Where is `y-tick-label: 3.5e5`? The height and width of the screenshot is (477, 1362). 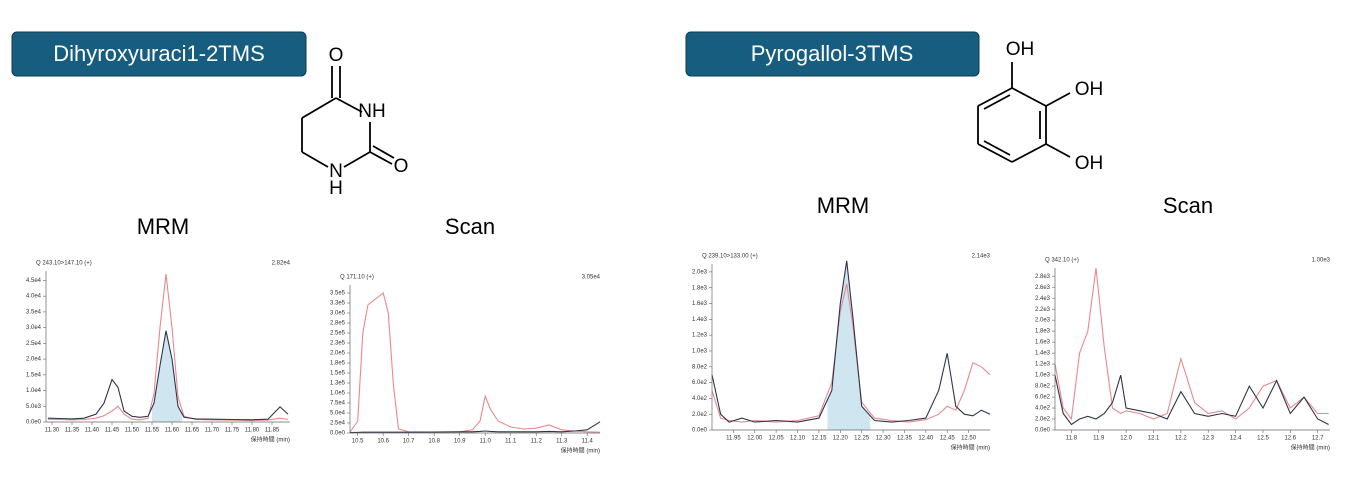
y-tick-label: 3.5e5 is located at coordinates (338, 294).